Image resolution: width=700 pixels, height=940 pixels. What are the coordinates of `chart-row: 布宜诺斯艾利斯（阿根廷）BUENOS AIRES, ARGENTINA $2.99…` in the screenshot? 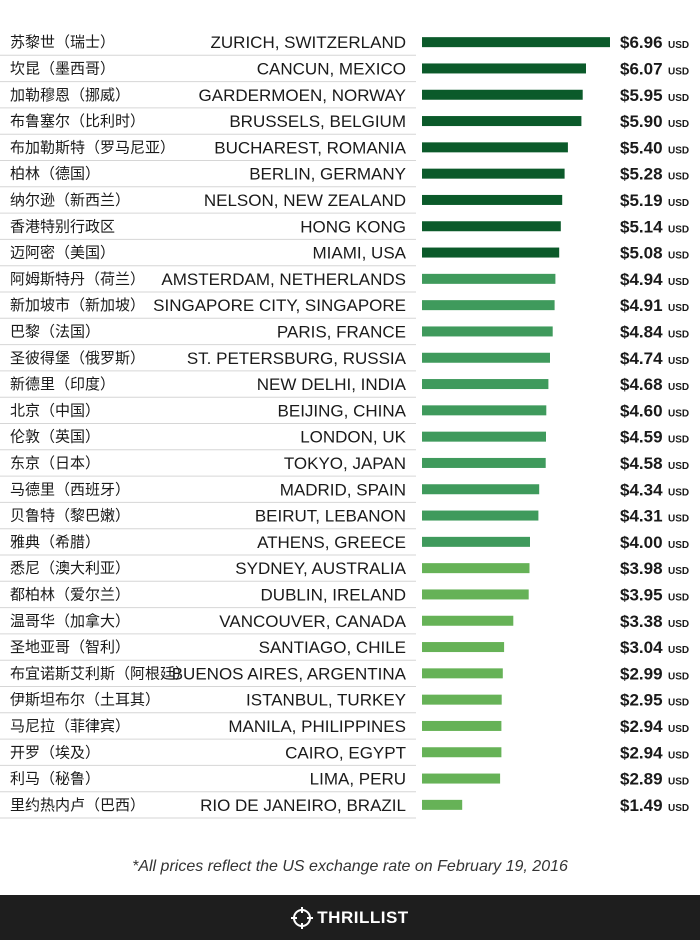 It's located at (344, 675).